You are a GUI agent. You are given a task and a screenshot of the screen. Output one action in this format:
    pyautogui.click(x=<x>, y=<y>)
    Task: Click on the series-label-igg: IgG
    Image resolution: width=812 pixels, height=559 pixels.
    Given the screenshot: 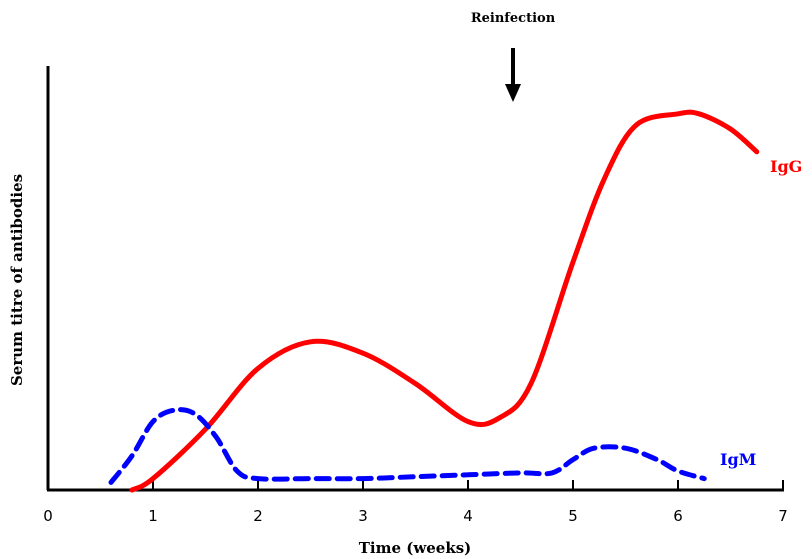 What is the action you would take?
    pyautogui.click(x=786, y=166)
    